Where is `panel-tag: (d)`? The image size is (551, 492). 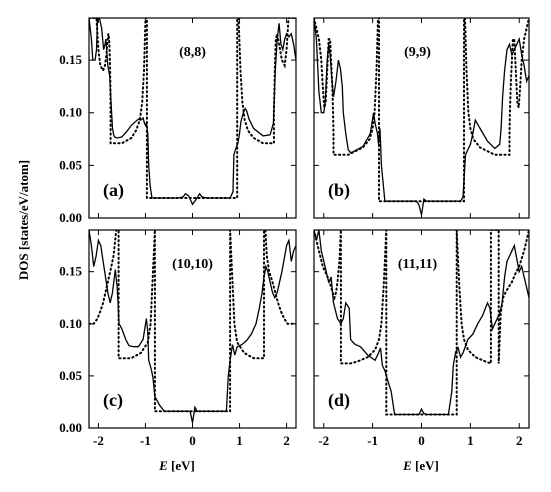
panel-tag: (d) is located at coordinates (339, 400).